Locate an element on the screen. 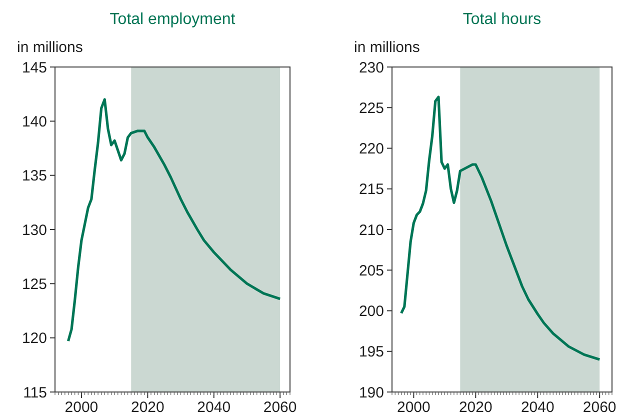 Image resolution: width=622 pixels, height=417 pixels. y-tick-label: 125 is located at coordinates (34, 284).